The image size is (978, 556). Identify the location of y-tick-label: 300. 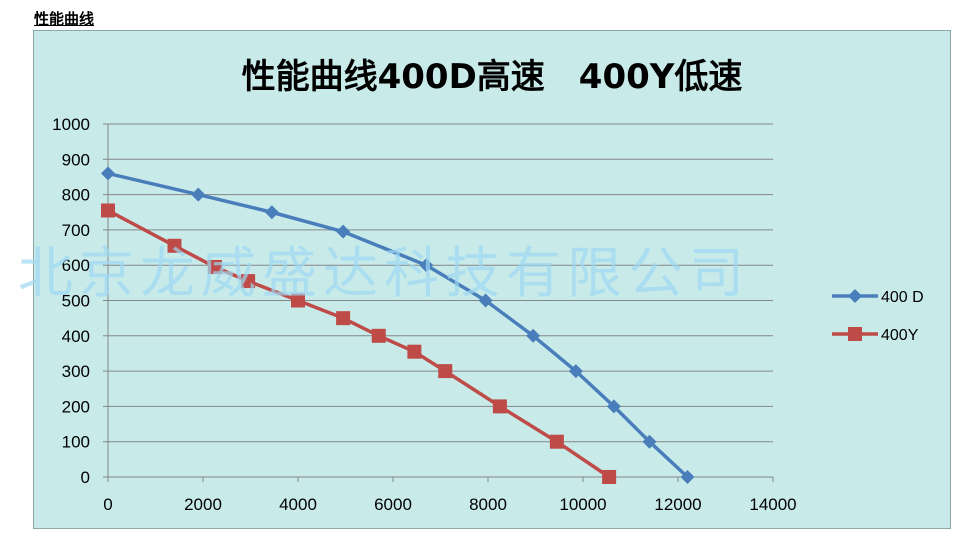
(76, 371).